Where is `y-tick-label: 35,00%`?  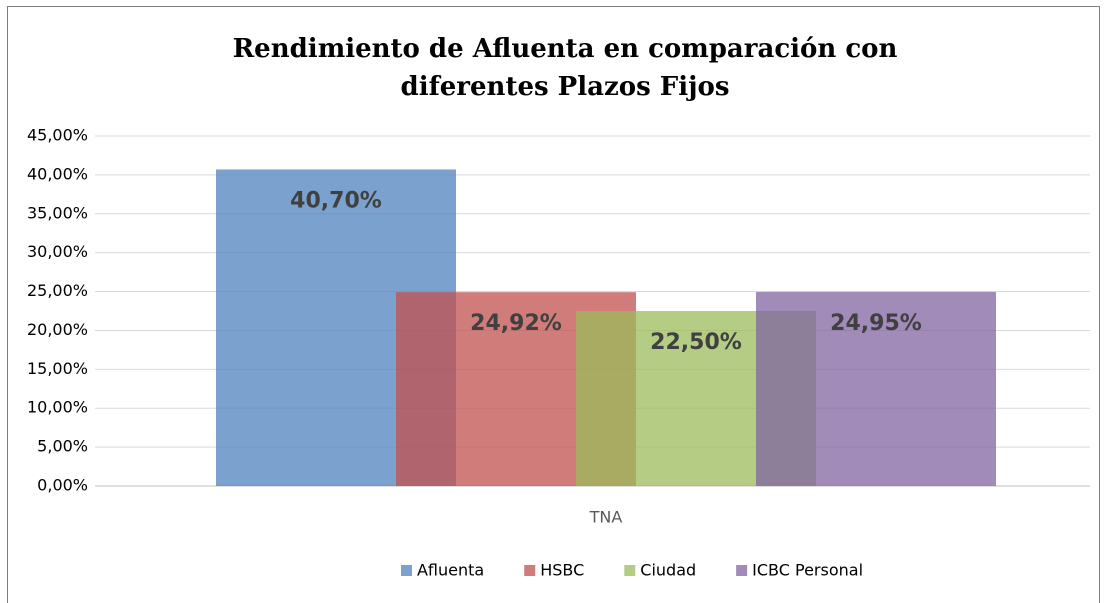 y-tick-label: 35,00% is located at coordinates (57, 212).